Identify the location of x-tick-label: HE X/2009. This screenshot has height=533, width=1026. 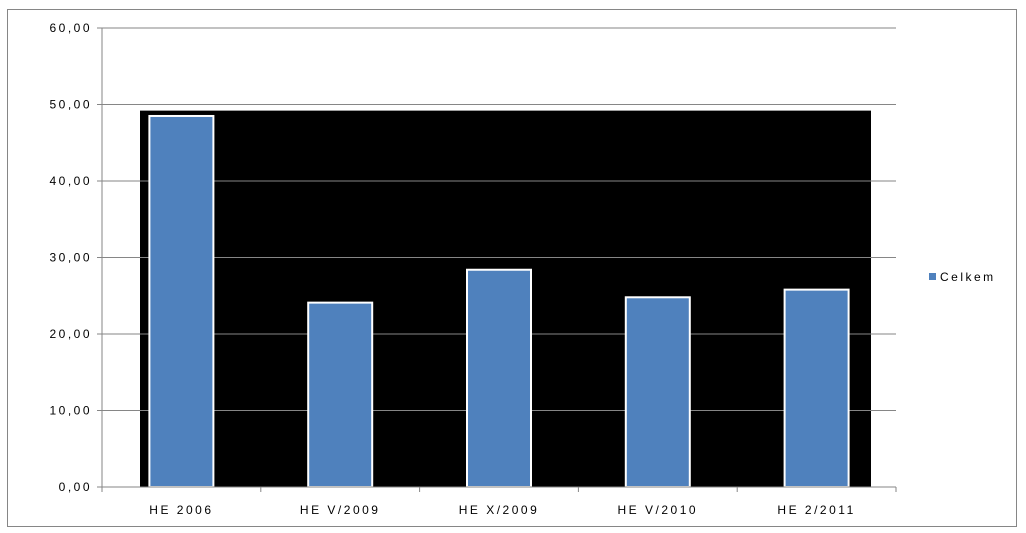
(499, 510).